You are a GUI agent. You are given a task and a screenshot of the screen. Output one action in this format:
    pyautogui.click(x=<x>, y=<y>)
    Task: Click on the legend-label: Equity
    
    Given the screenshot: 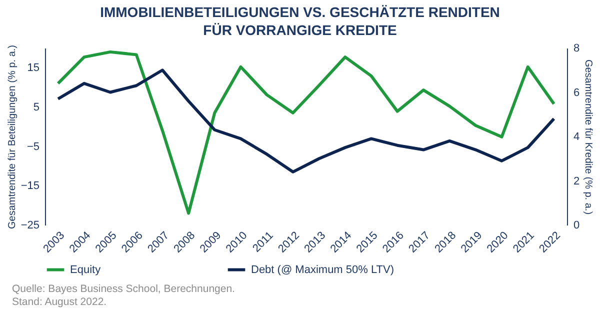 What is the action you would take?
    pyautogui.click(x=86, y=270)
    